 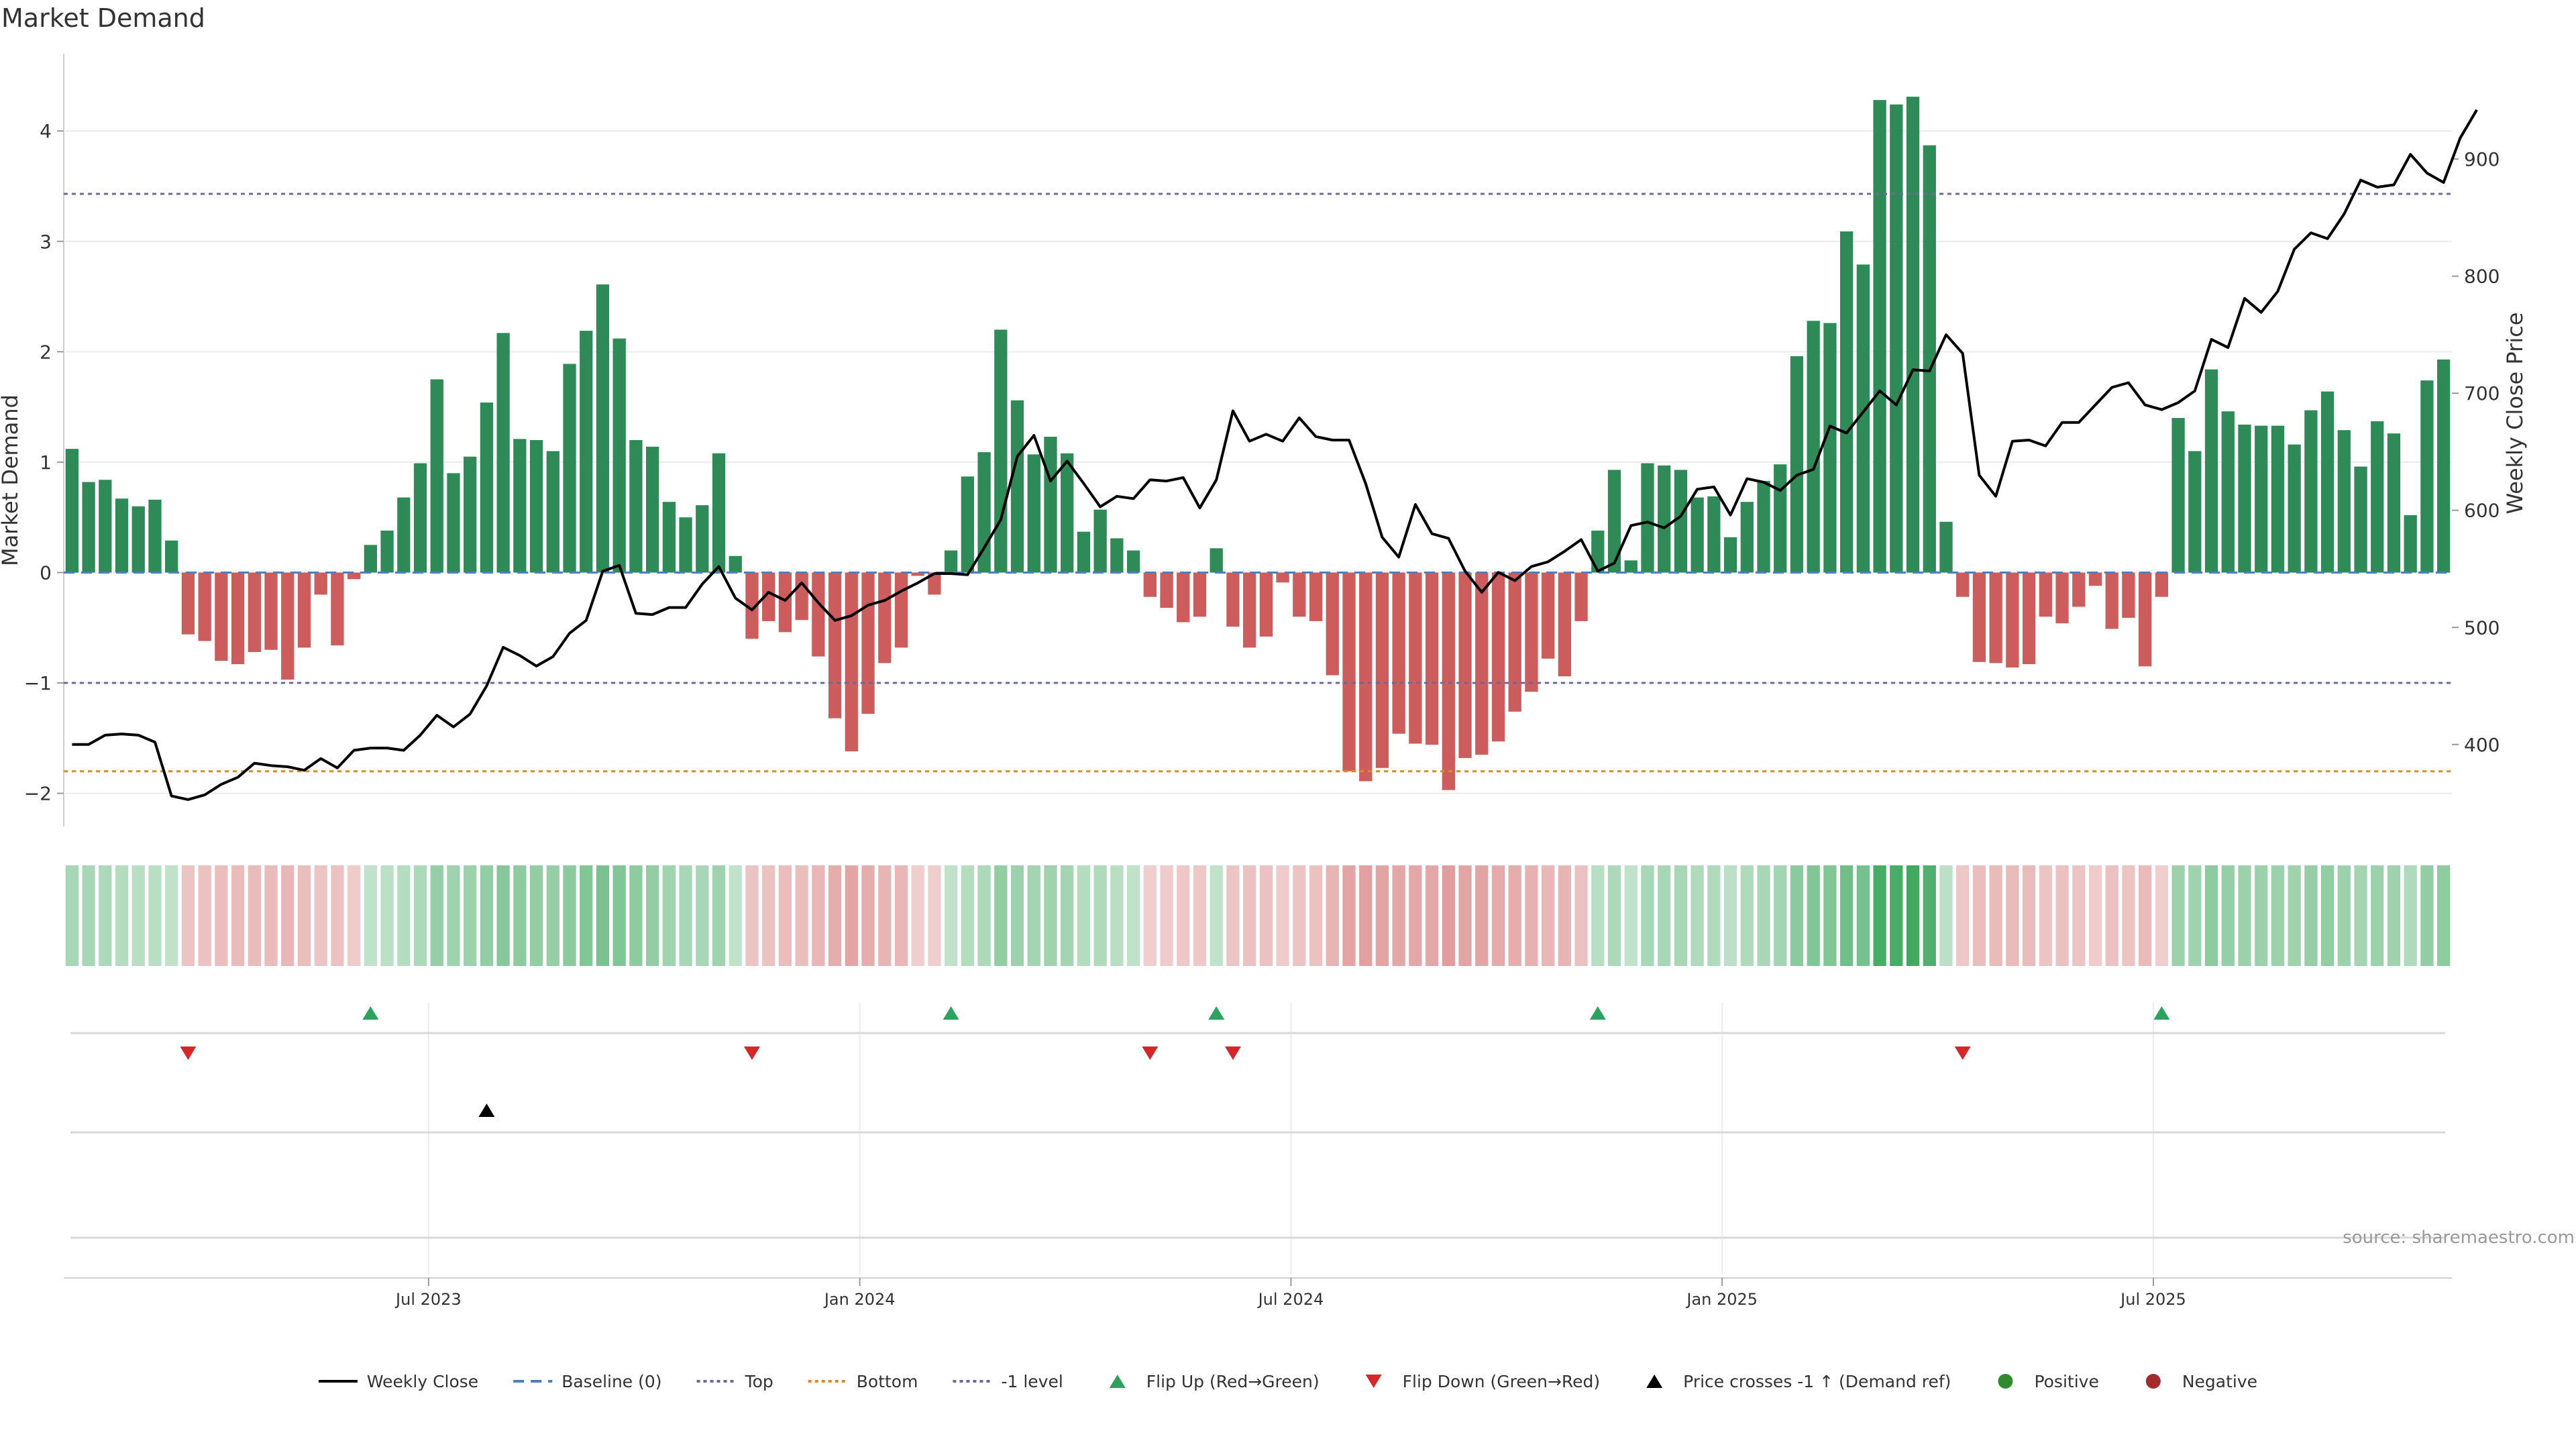 I want to click on y-axis-label-left: Market Demand, so click(x=11, y=480).